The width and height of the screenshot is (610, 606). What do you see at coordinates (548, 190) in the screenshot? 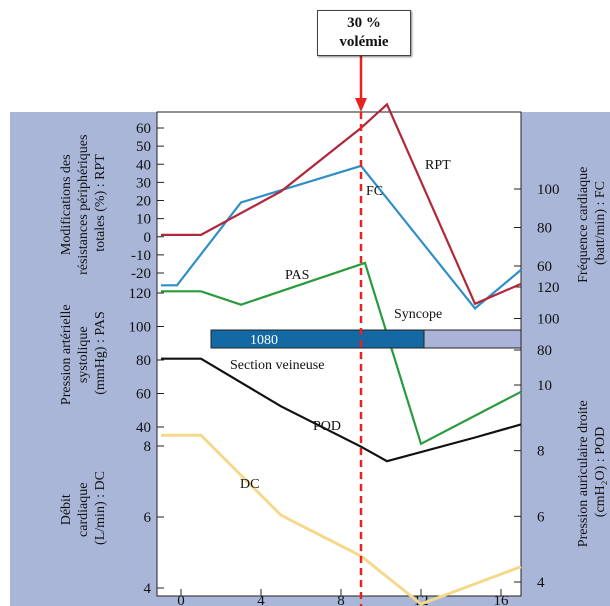
I see `tick-label-fc-0: 100` at bounding box center [548, 190].